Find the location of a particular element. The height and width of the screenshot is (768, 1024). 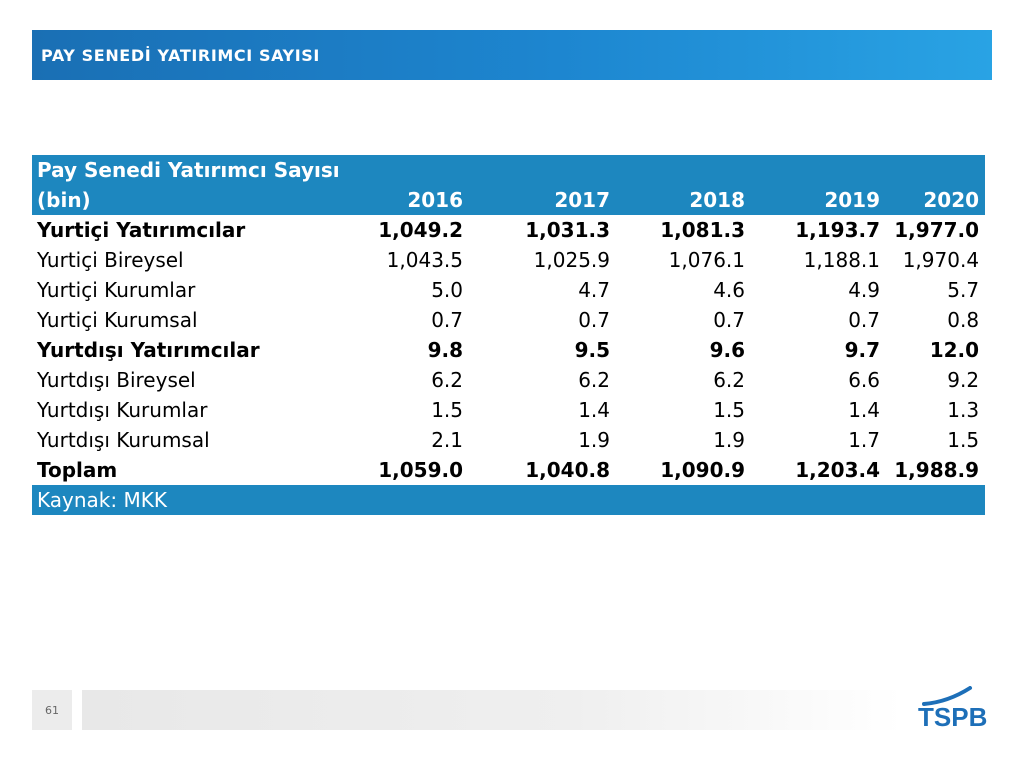

year-header: 2016 is located at coordinates (398, 200).